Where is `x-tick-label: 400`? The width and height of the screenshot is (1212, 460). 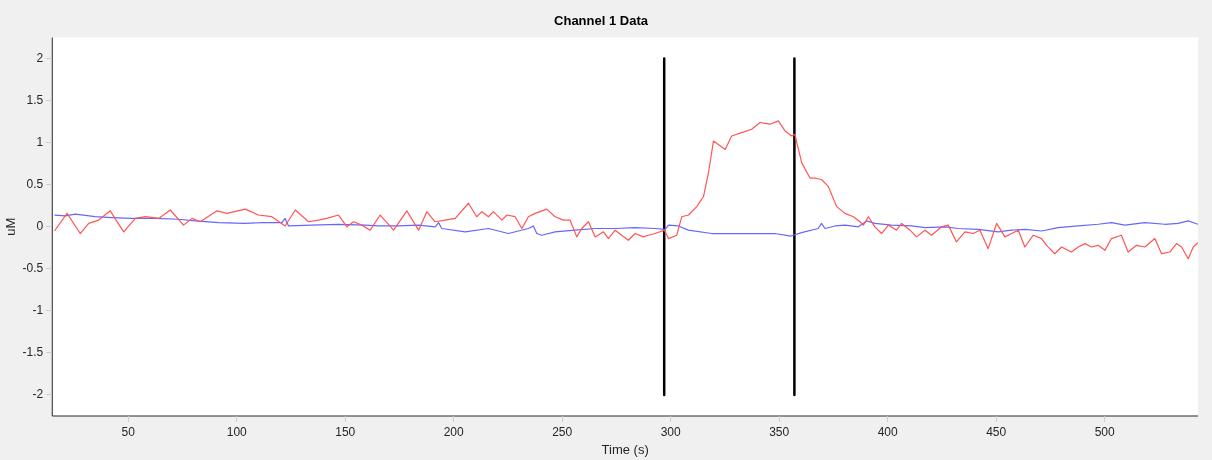 x-tick-label: 400 is located at coordinates (888, 431).